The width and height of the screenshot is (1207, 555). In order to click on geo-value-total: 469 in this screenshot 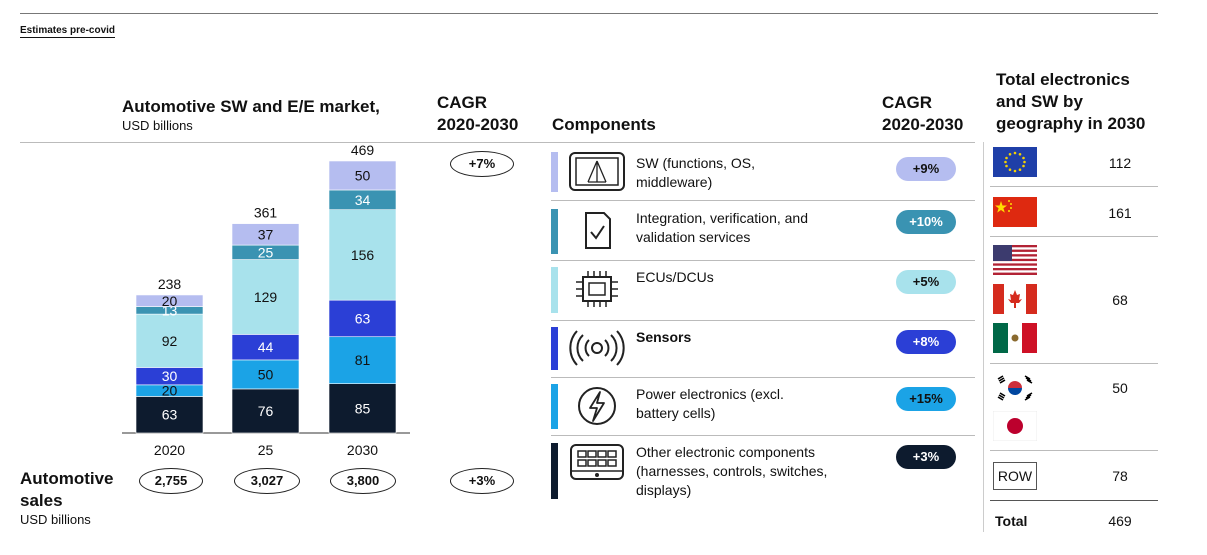, I will do `click(1120, 521)`.